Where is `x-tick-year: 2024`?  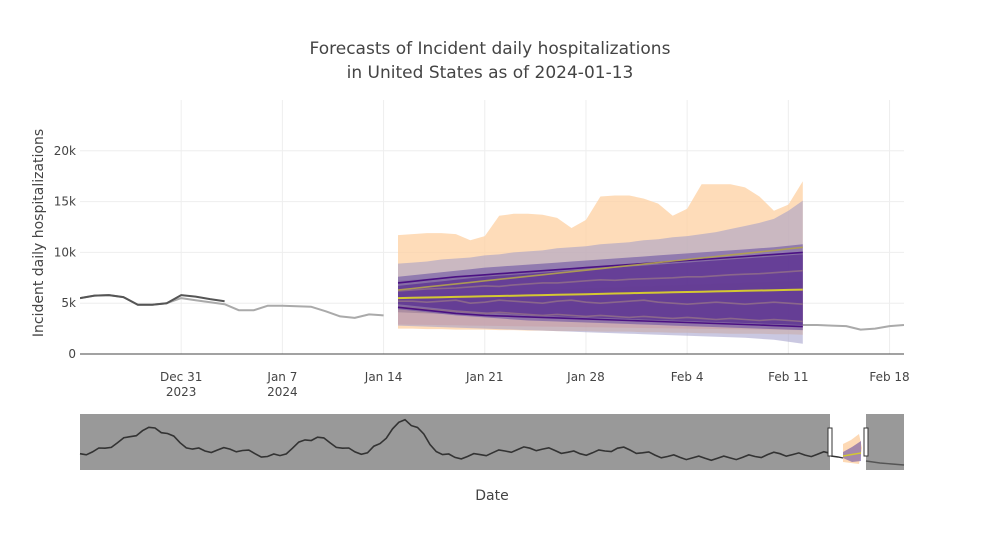 x-tick-year: 2024 is located at coordinates (282, 392).